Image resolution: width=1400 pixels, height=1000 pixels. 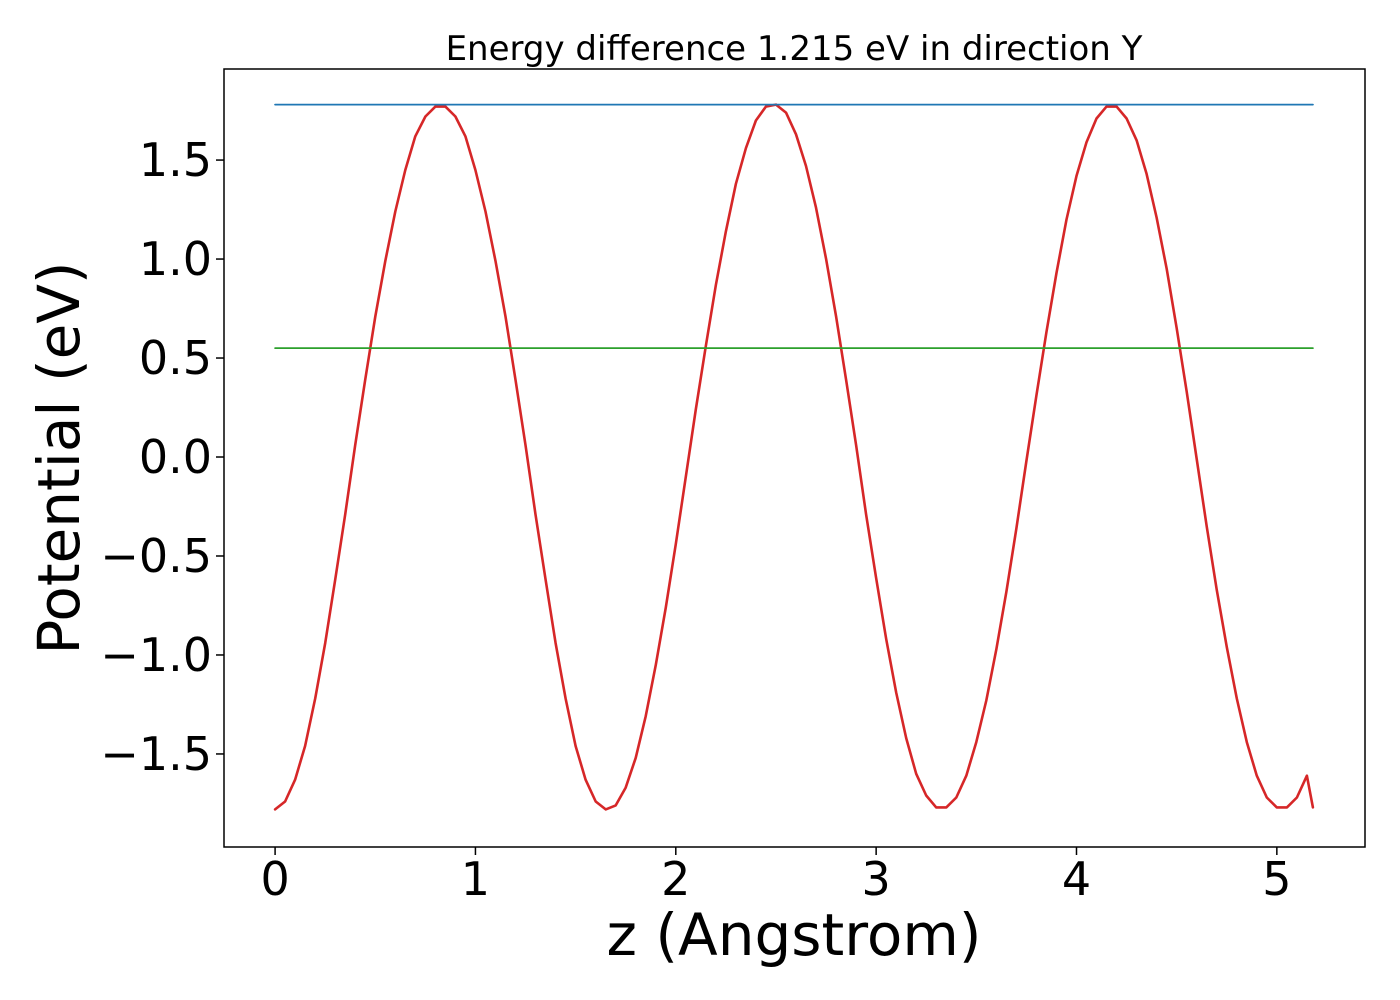 What do you see at coordinates (156, 556) in the screenshot?
I see `y-tick-label: −0.5` at bounding box center [156, 556].